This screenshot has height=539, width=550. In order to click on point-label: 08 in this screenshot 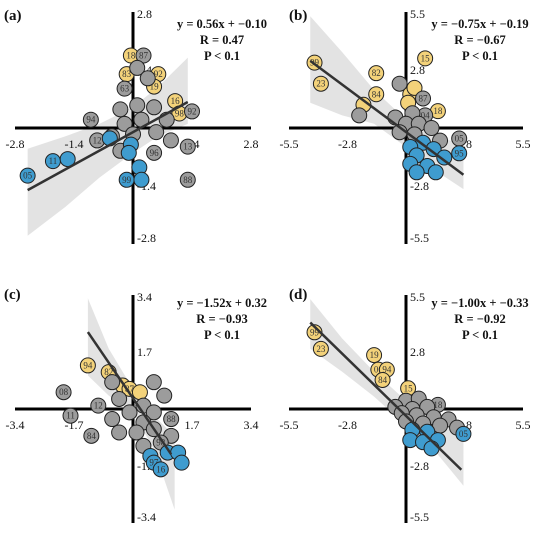, I will do `click(64, 392)`.